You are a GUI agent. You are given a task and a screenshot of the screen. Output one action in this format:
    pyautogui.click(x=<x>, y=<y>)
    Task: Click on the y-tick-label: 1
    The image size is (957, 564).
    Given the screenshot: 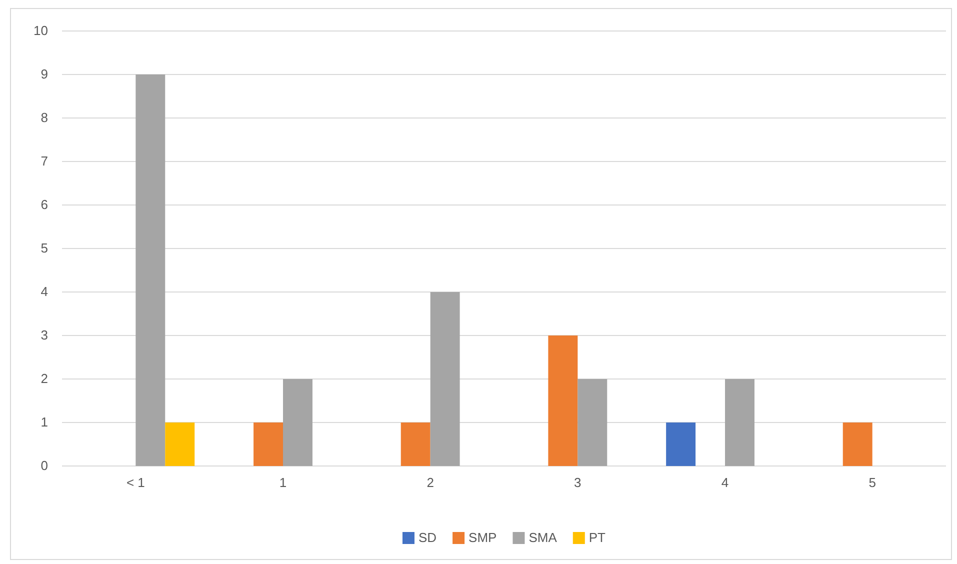 What is the action you would take?
    pyautogui.click(x=44, y=422)
    